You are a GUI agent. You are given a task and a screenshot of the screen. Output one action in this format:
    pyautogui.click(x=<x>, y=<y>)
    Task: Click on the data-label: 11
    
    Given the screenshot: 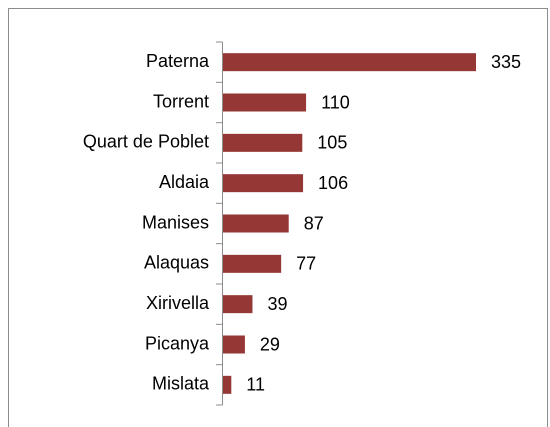 What is the action you would take?
    pyautogui.click(x=255, y=385)
    